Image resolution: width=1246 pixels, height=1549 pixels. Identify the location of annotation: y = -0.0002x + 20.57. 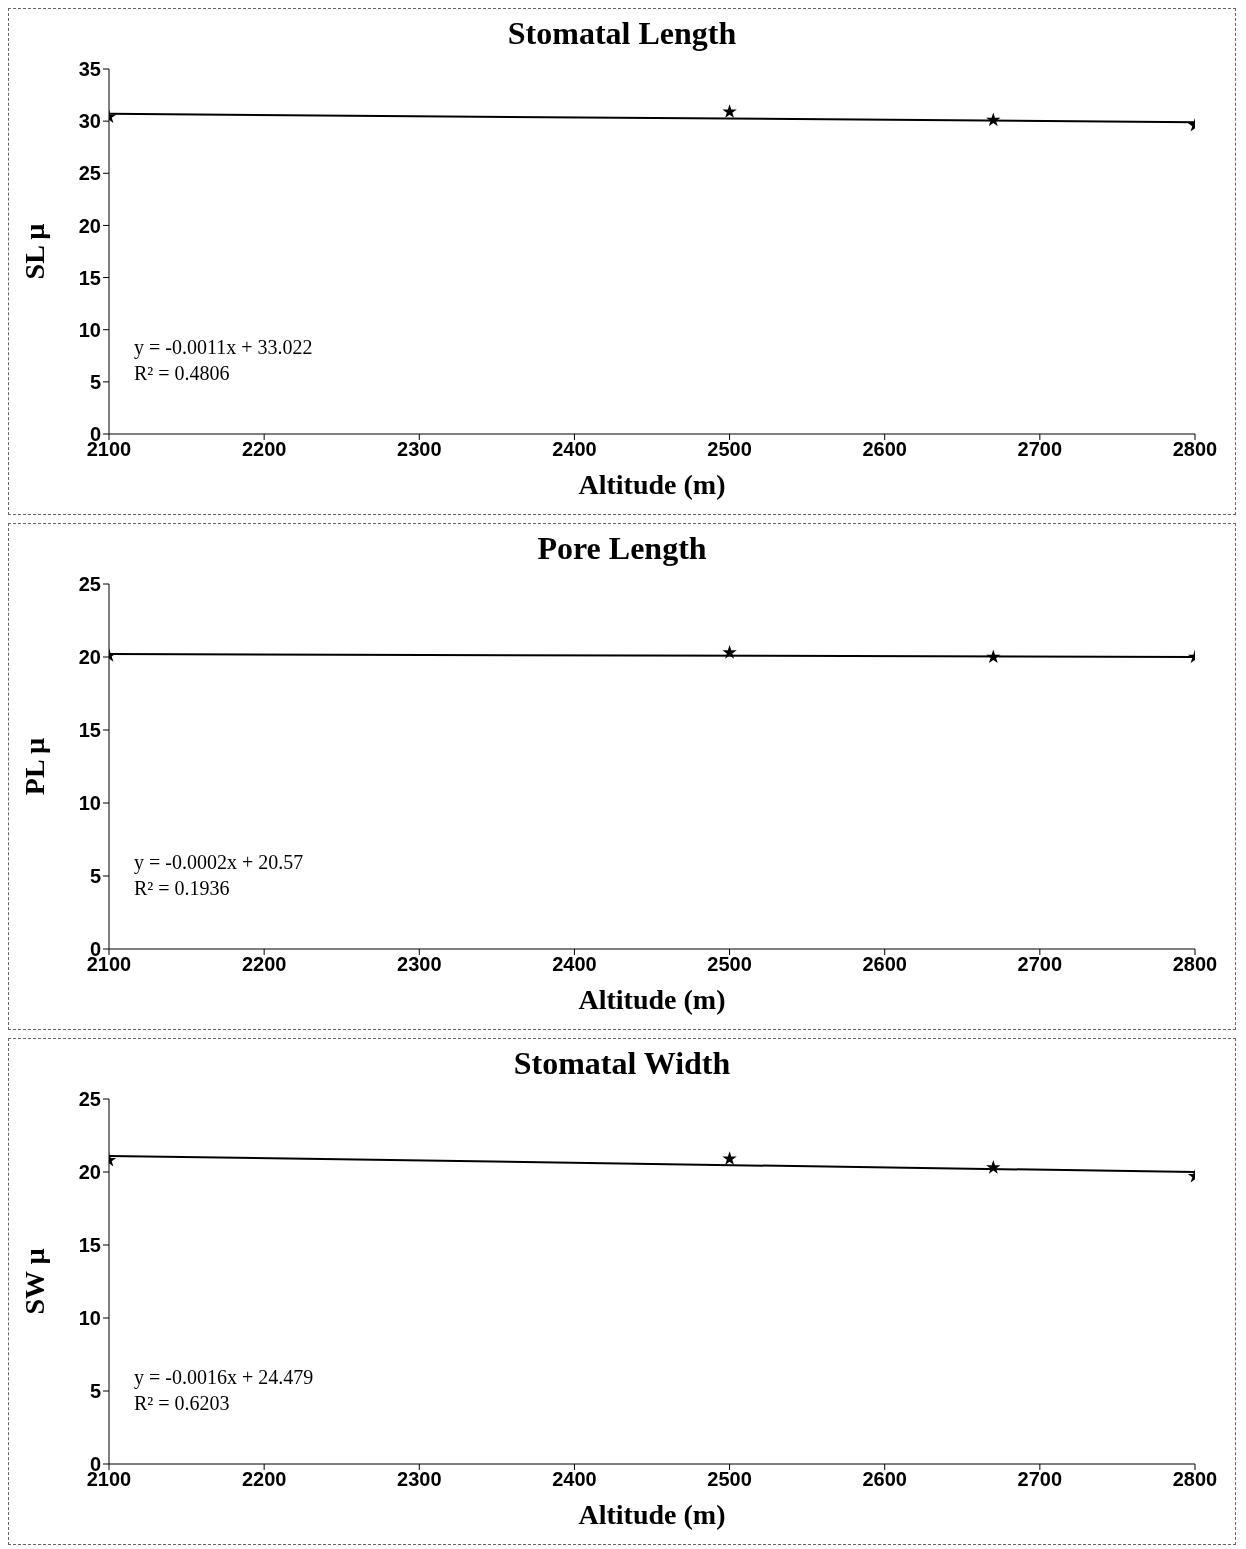
(219, 862).